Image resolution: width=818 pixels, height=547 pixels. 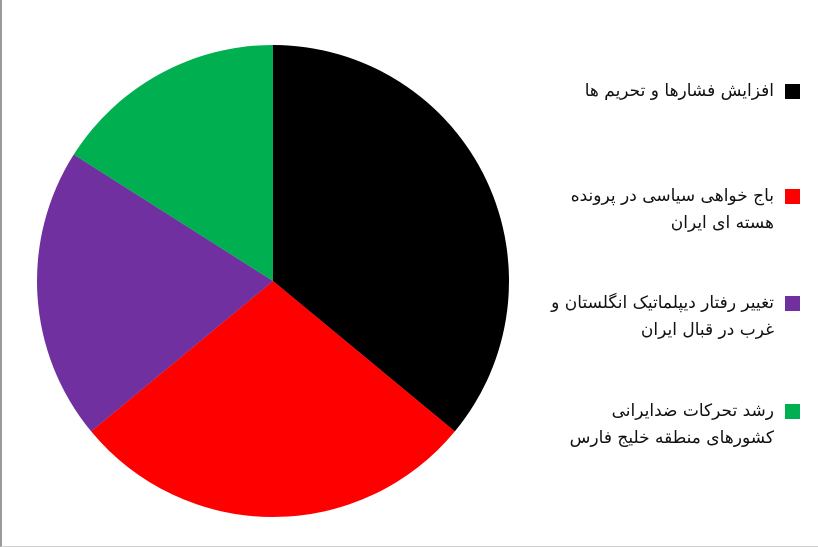 I want to click on legend-item-0: افزایش فشارها و تحریم ها, so click(x=672, y=91).